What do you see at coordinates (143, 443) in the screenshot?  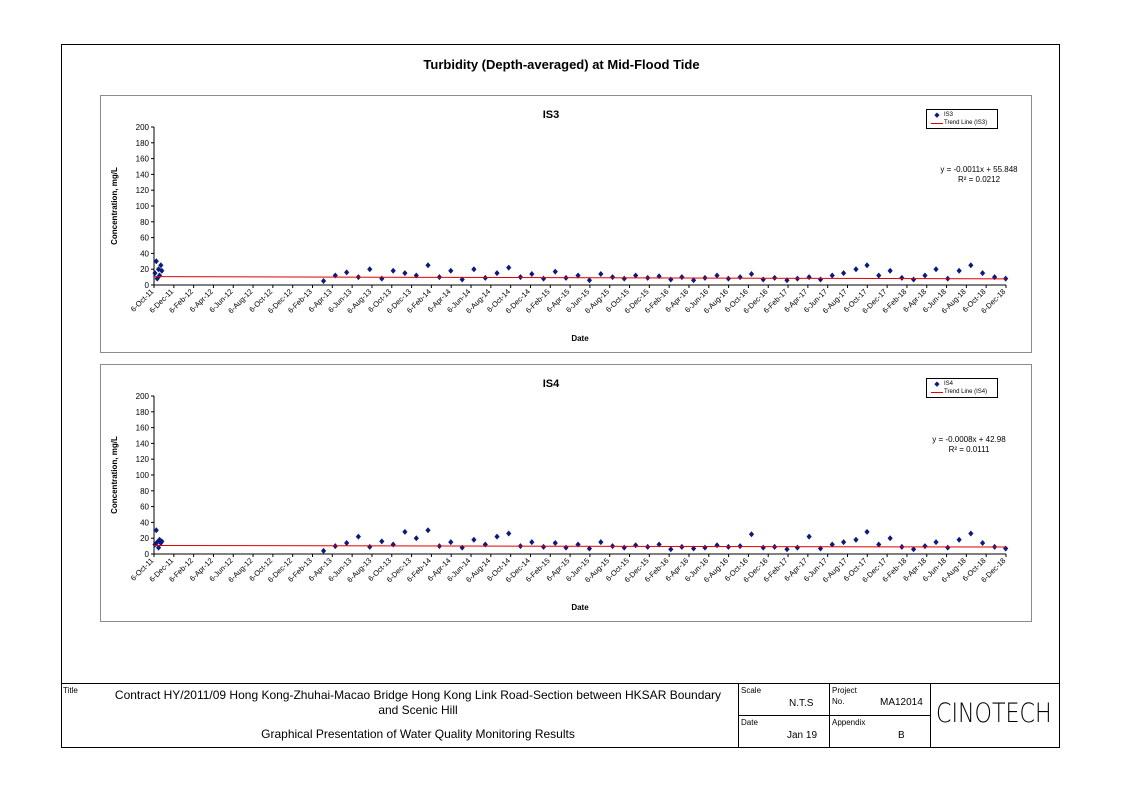 I see `y-tick-label: 140` at bounding box center [143, 443].